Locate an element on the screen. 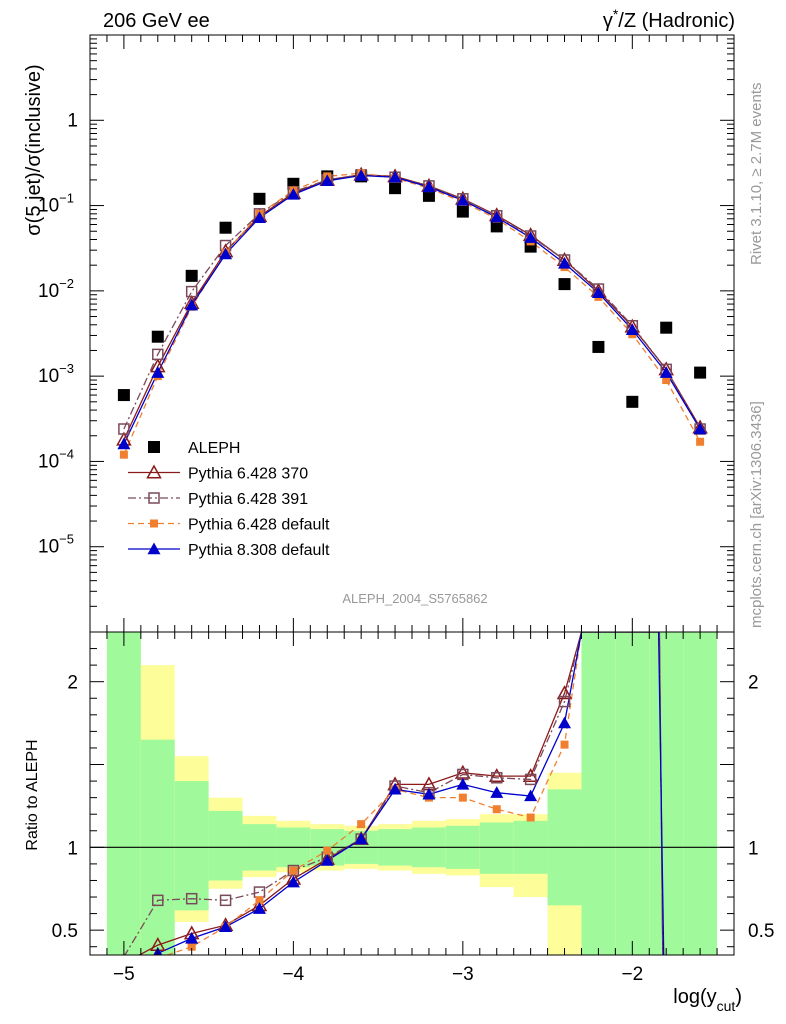 This screenshot has height=1024, width=786. ratio-ylabel: Ratio to ALEPH is located at coordinates (32, 794).